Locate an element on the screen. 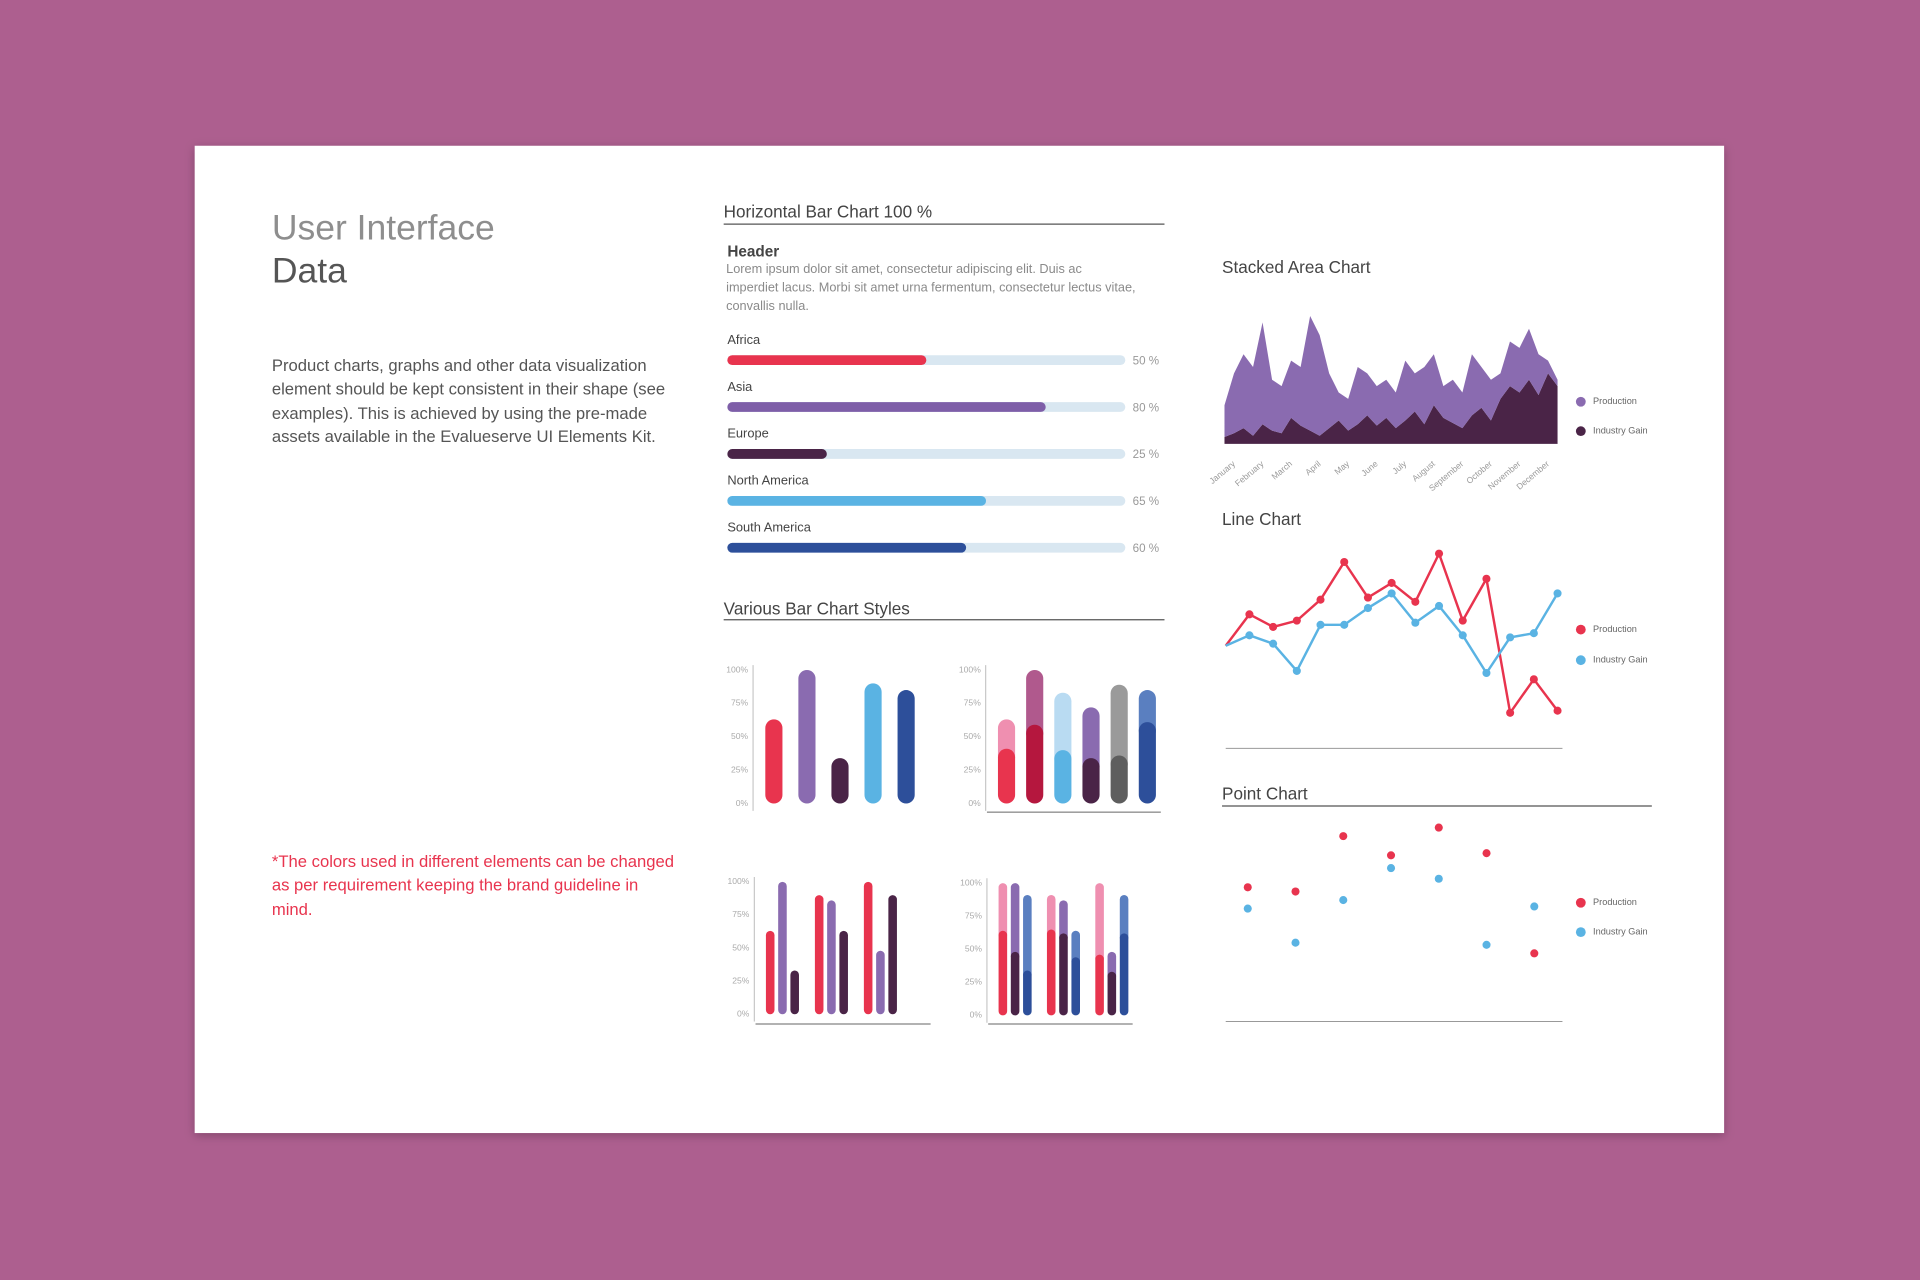  bar-track is located at coordinates (926, 454).